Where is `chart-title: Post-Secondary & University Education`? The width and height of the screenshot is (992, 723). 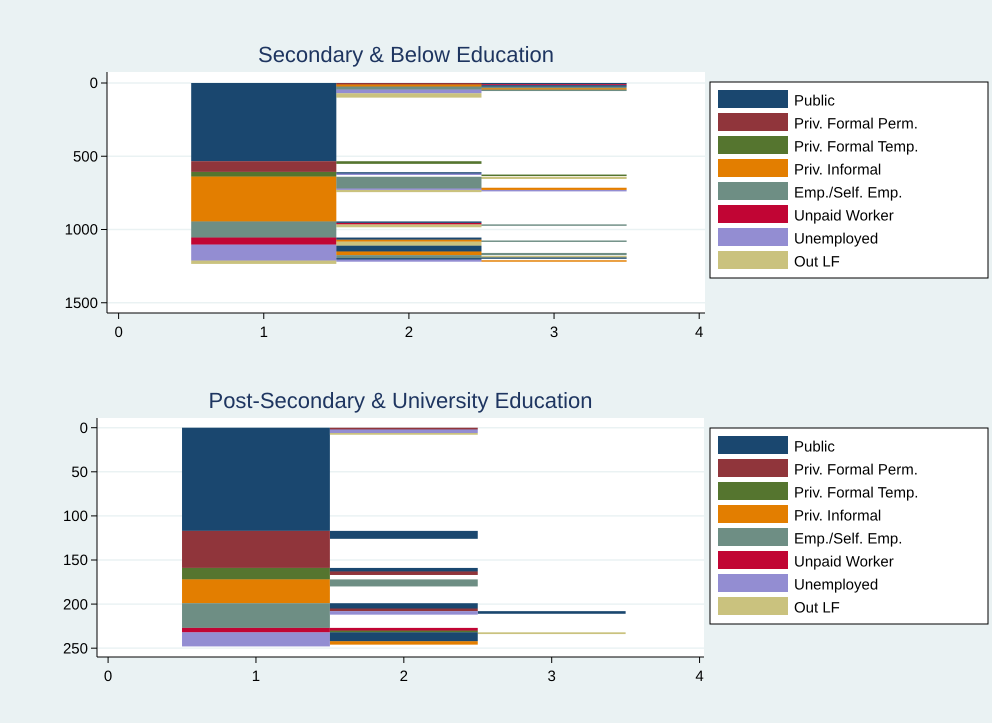
chart-title: Post-Secondary & University Education is located at coordinates (400, 400).